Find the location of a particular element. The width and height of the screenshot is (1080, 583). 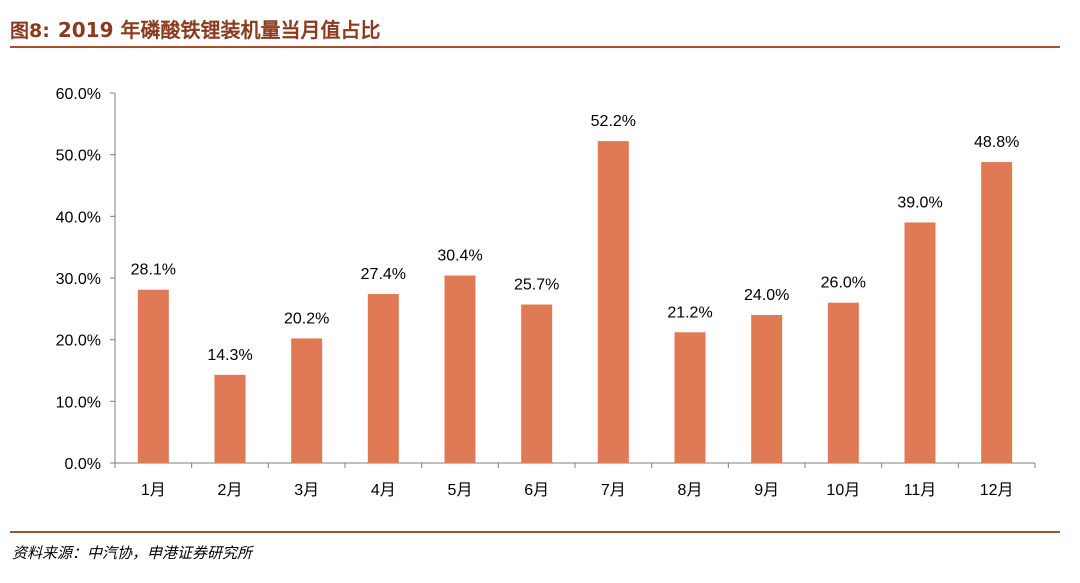

data-label: 27.4% is located at coordinates (383, 274).